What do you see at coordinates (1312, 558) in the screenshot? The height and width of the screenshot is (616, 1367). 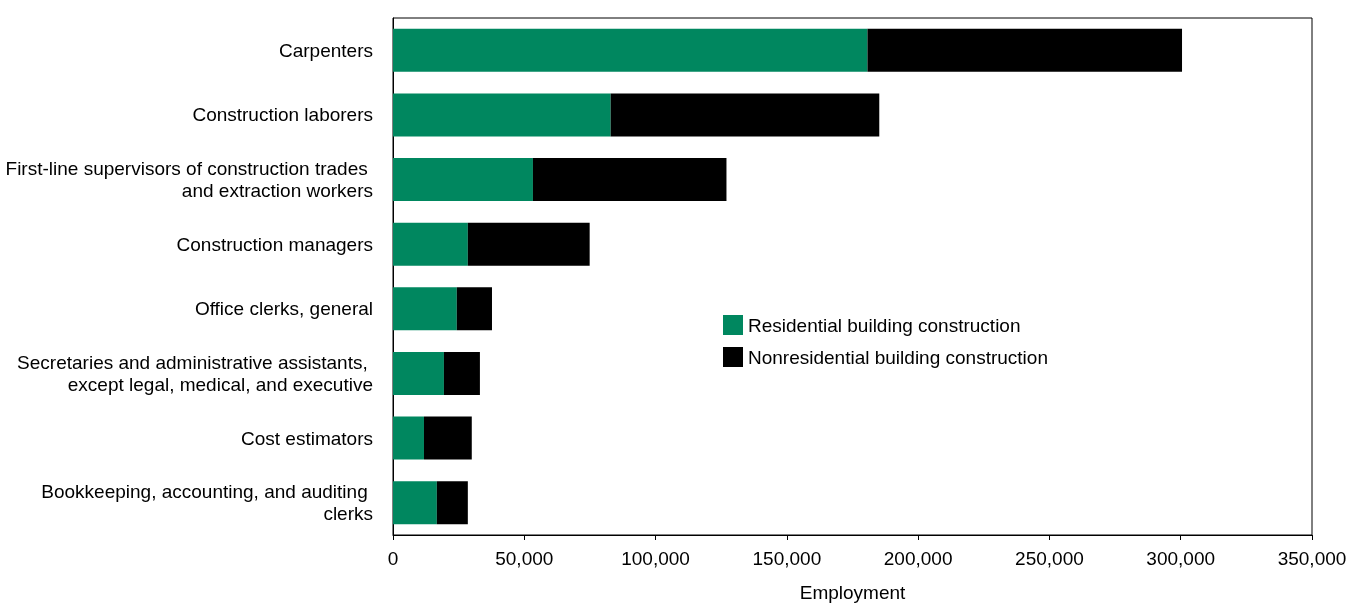 I see `x-tick-label: 350,000` at bounding box center [1312, 558].